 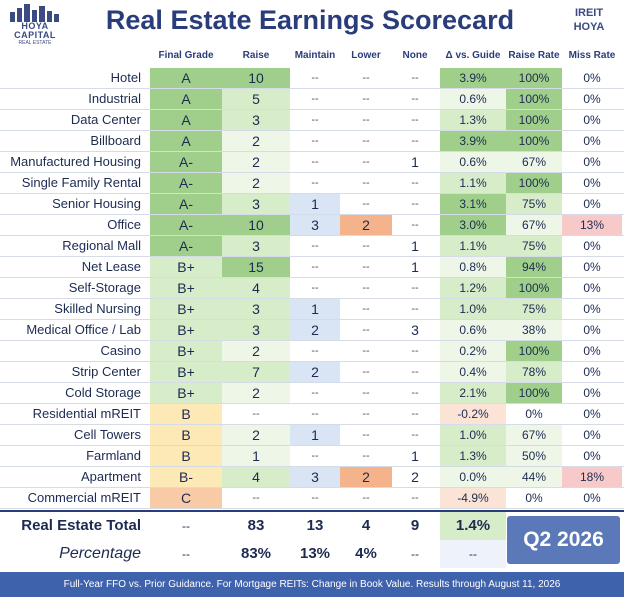 I want to click on cell-raise: --, so click(x=256, y=414).